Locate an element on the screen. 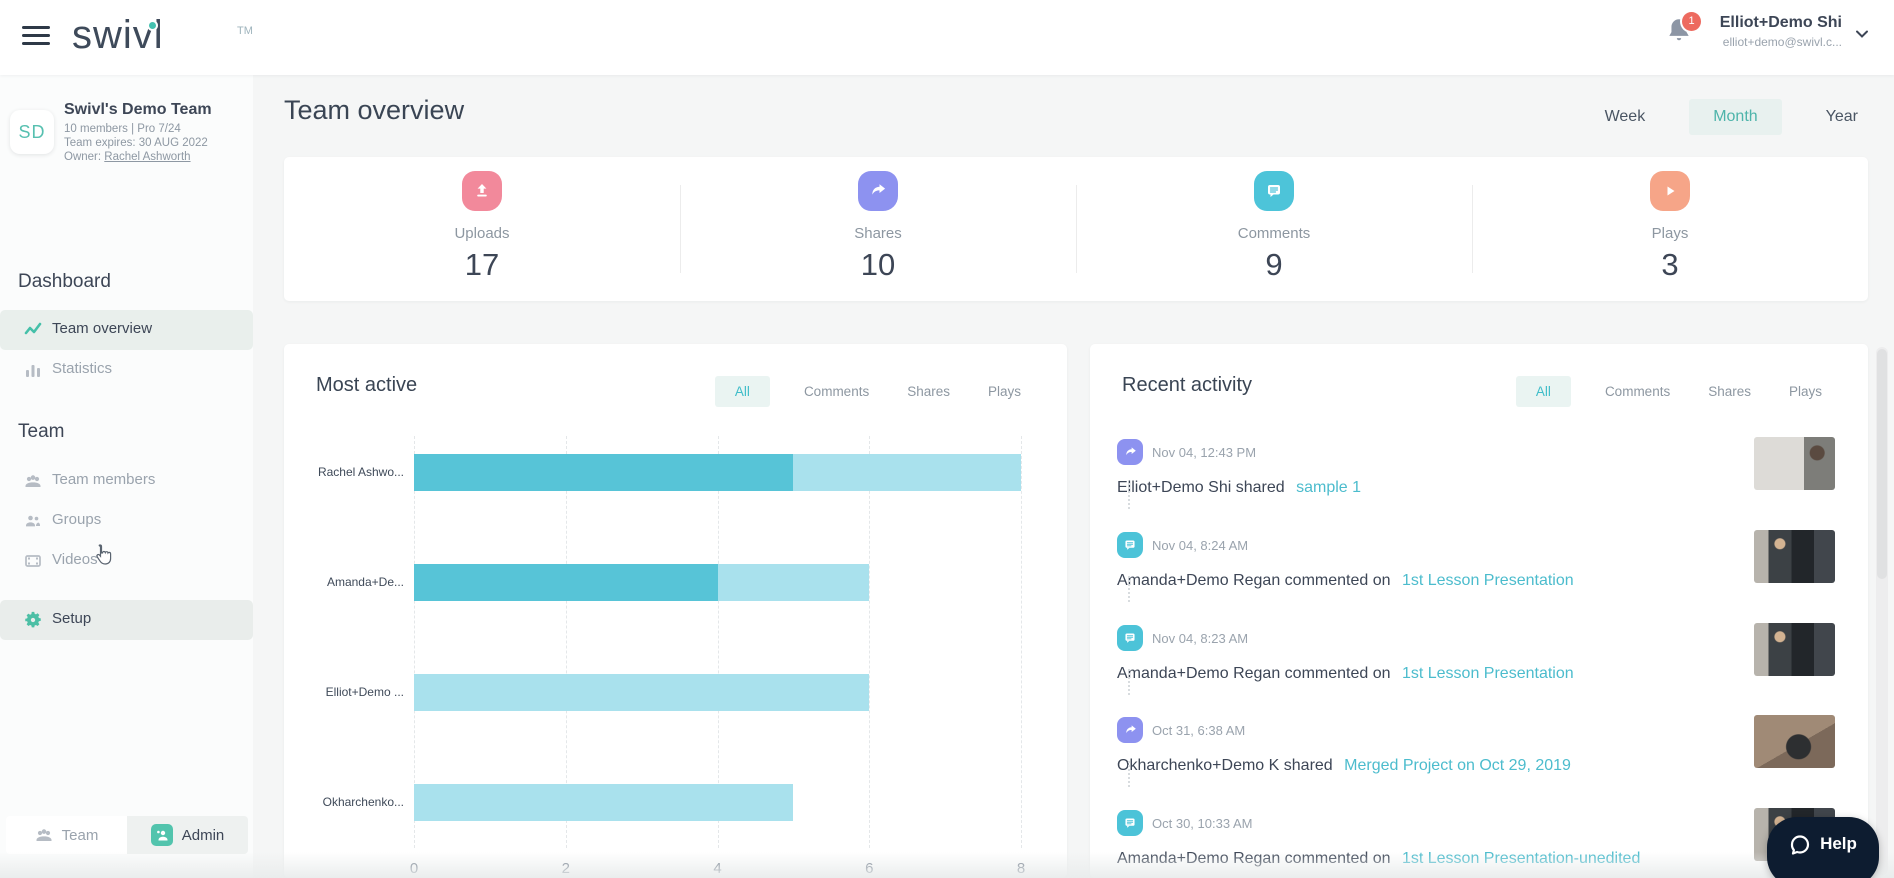  tab-month: Month is located at coordinates (1735, 117).